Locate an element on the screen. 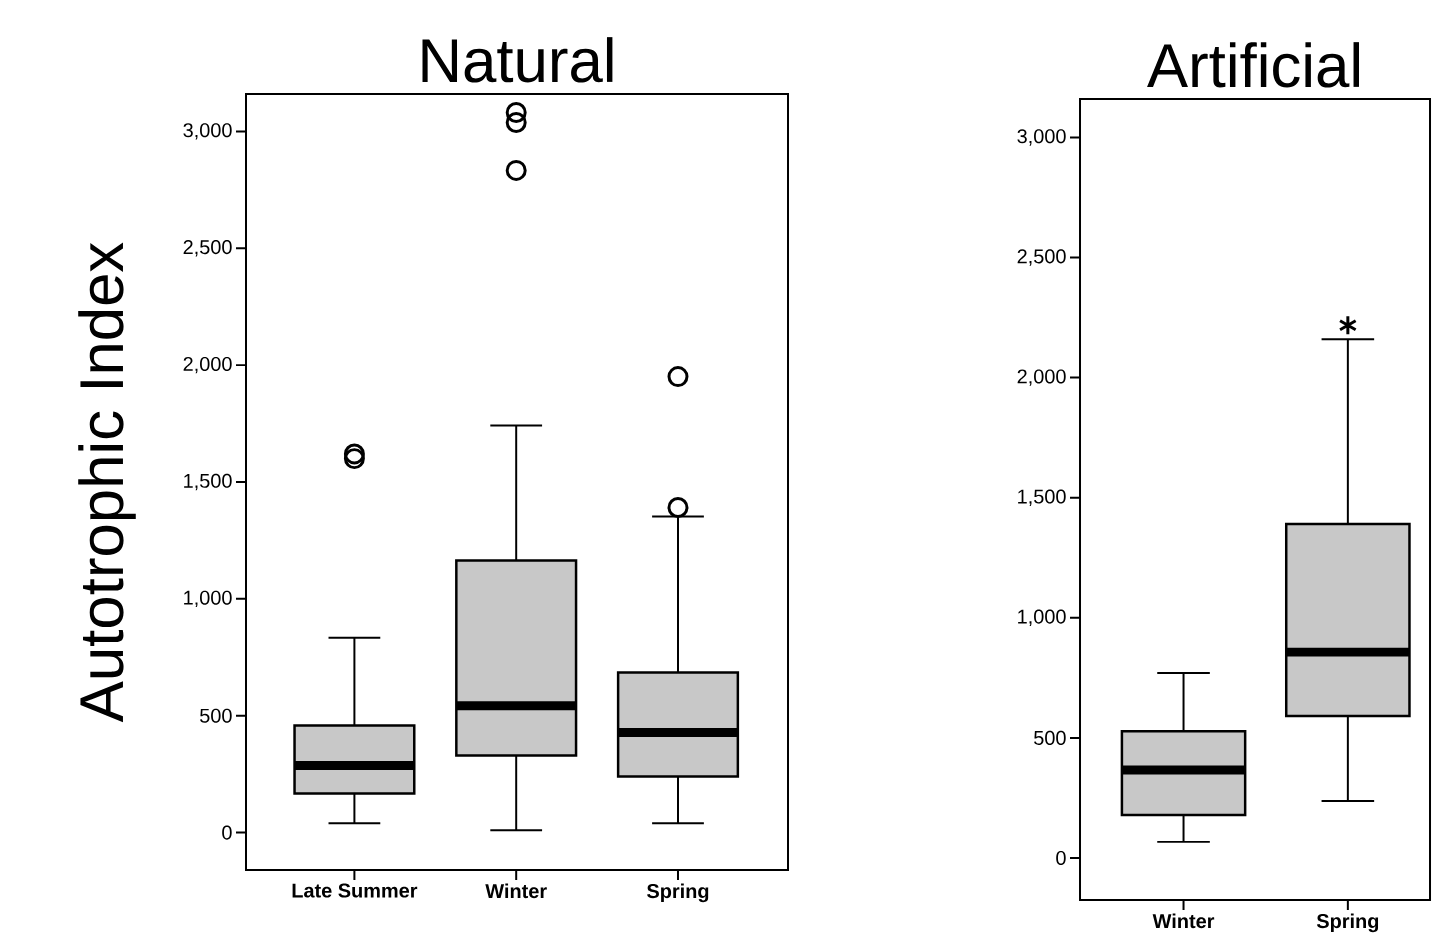 This screenshot has height=948, width=1433. chart-title: Artificial is located at coordinates (1253, 65).